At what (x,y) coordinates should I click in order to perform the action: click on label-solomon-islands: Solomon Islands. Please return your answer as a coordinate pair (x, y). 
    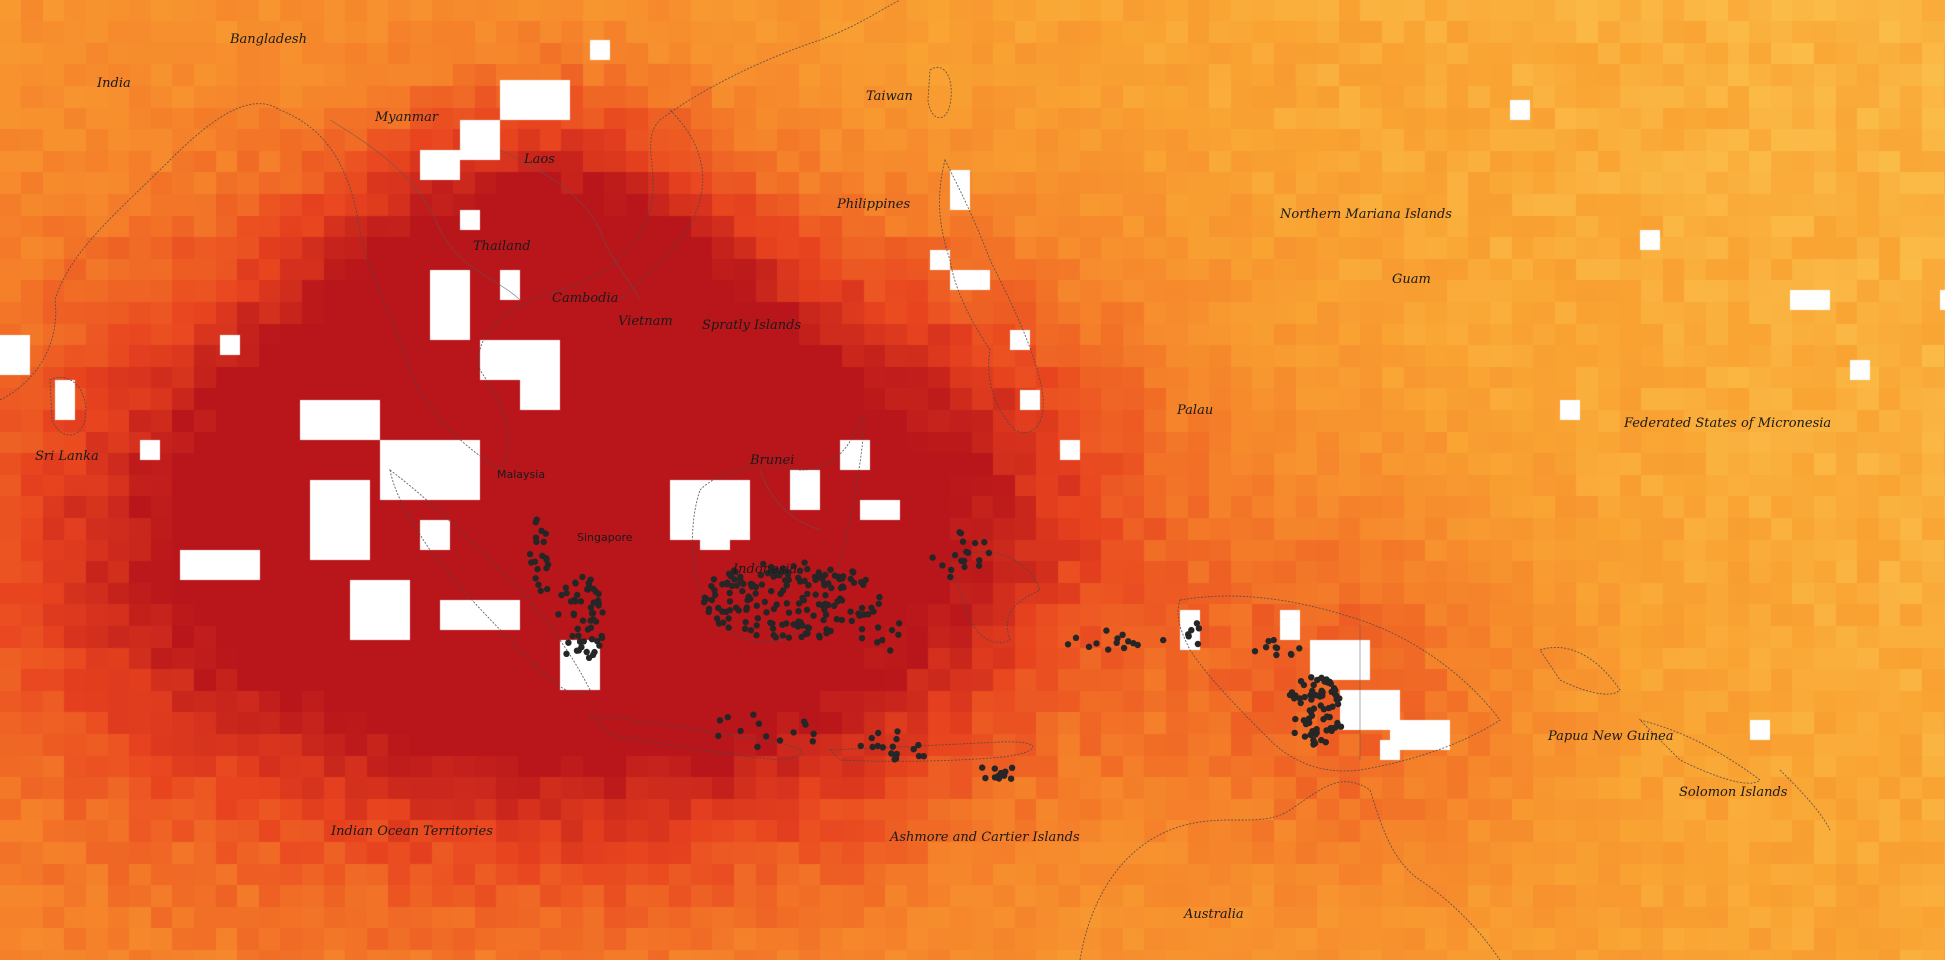
    Looking at the image, I should click on (1733, 792).